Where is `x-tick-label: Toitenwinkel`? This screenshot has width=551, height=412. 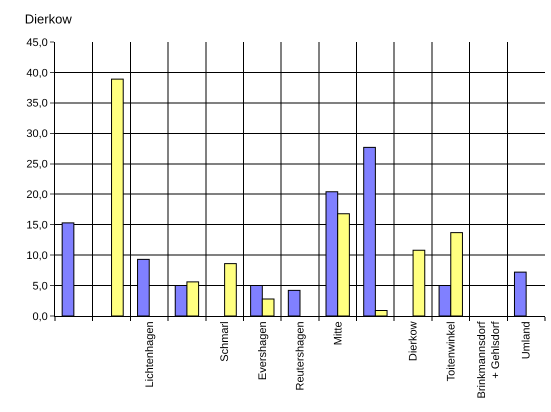 x-tick-label: Toitenwinkel is located at coordinates (451, 351).